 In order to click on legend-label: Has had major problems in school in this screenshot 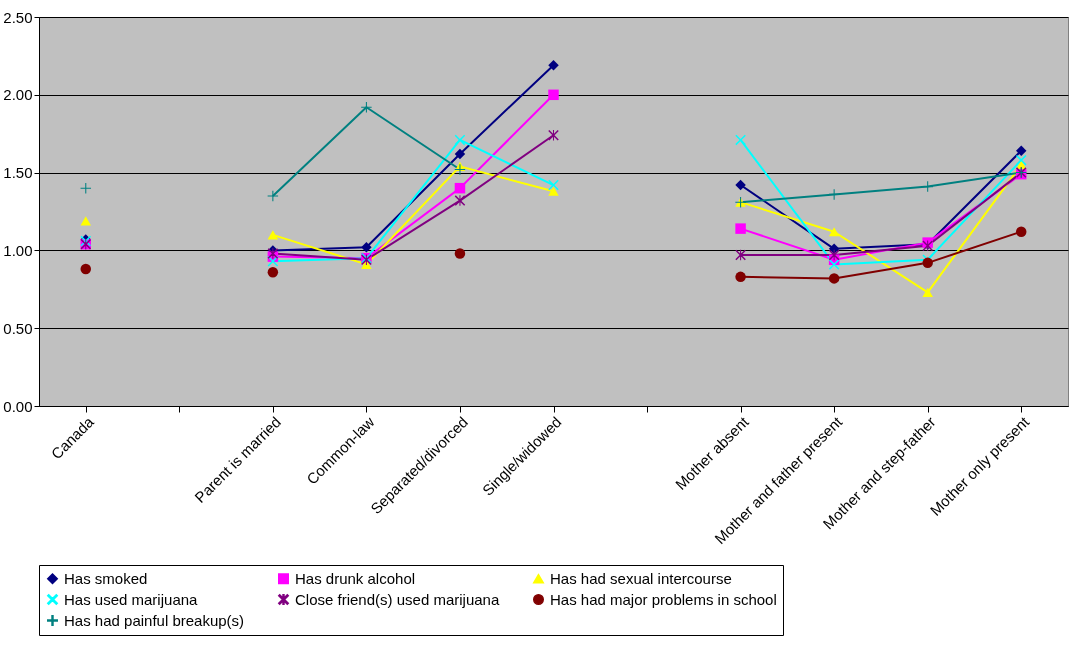, I will do `click(663, 599)`.